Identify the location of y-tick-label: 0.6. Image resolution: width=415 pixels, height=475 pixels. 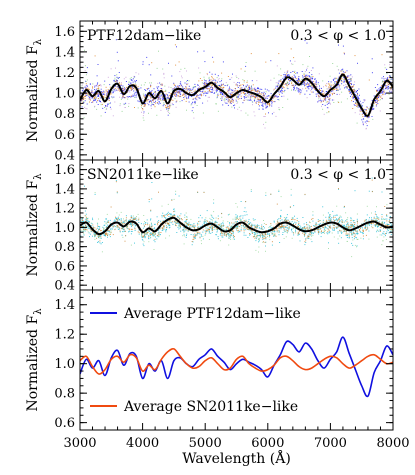
(64, 135).